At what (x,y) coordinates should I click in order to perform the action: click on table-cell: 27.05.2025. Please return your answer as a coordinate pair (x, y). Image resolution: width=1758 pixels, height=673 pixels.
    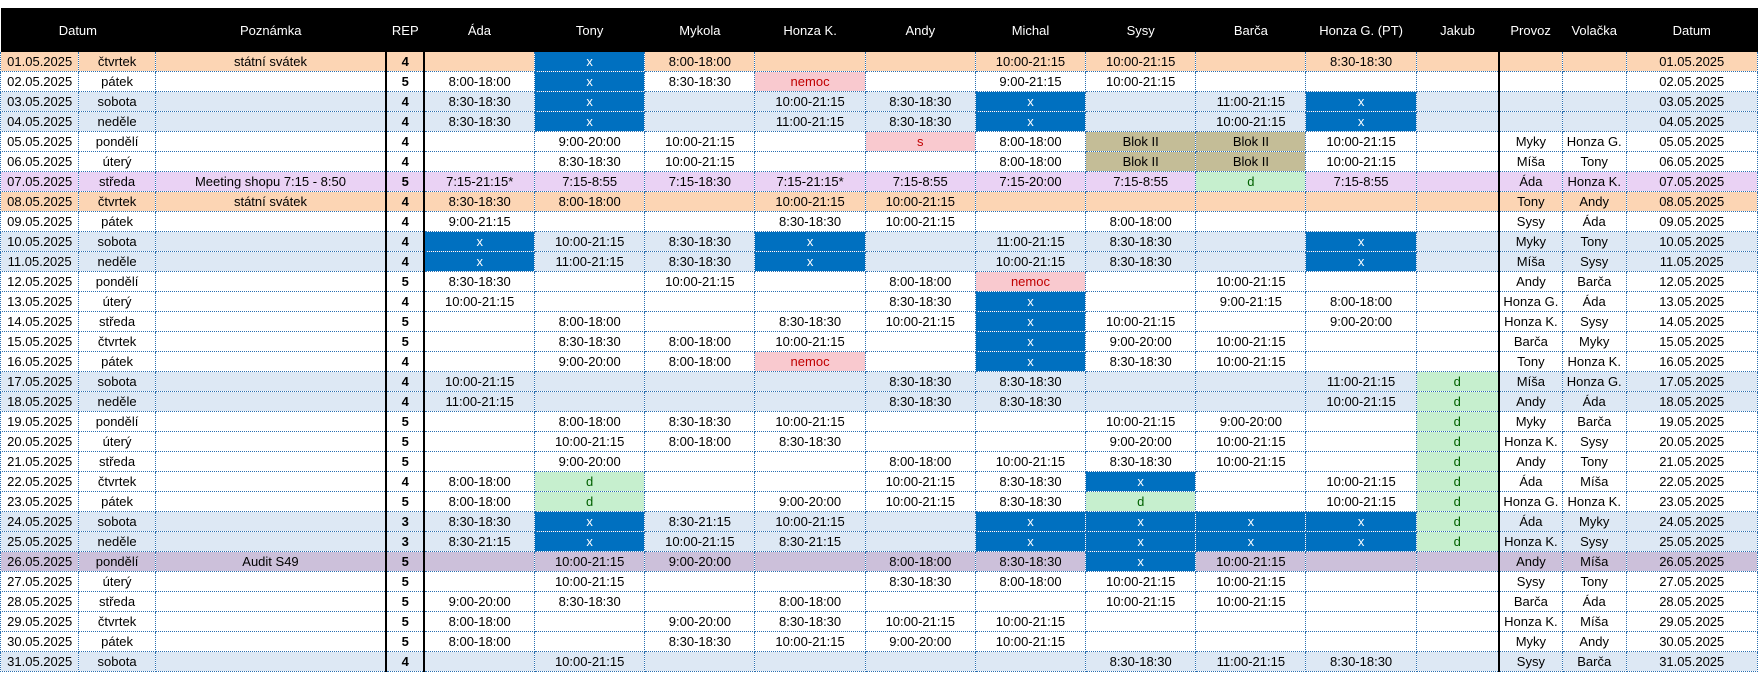
    Looking at the image, I should click on (1692, 581).